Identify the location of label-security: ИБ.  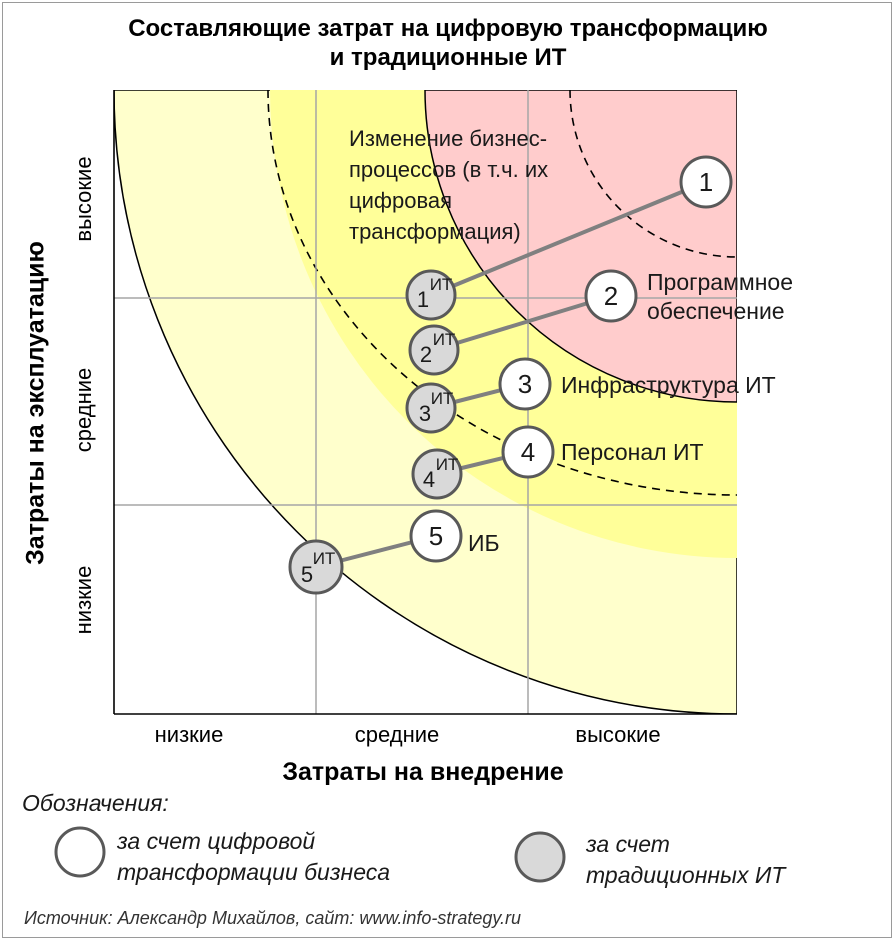
(484, 543).